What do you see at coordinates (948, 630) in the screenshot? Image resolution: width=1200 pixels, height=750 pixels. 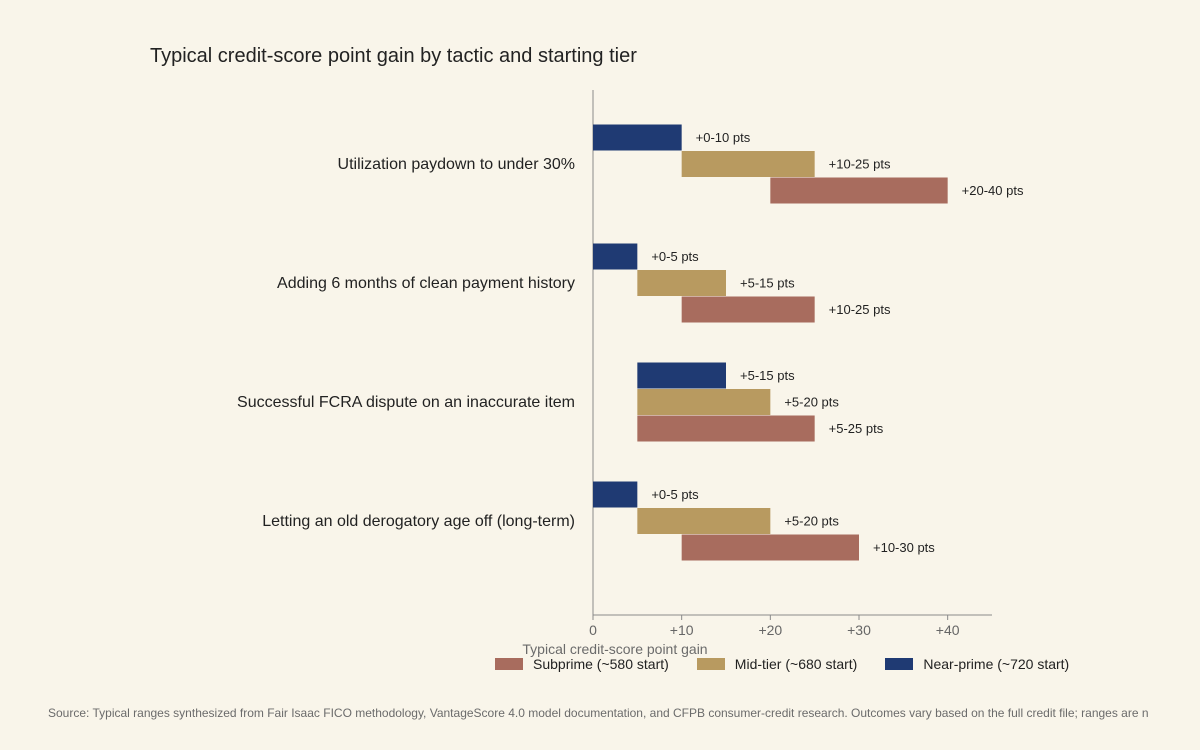 I see `x-tick-label: +40` at bounding box center [948, 630].